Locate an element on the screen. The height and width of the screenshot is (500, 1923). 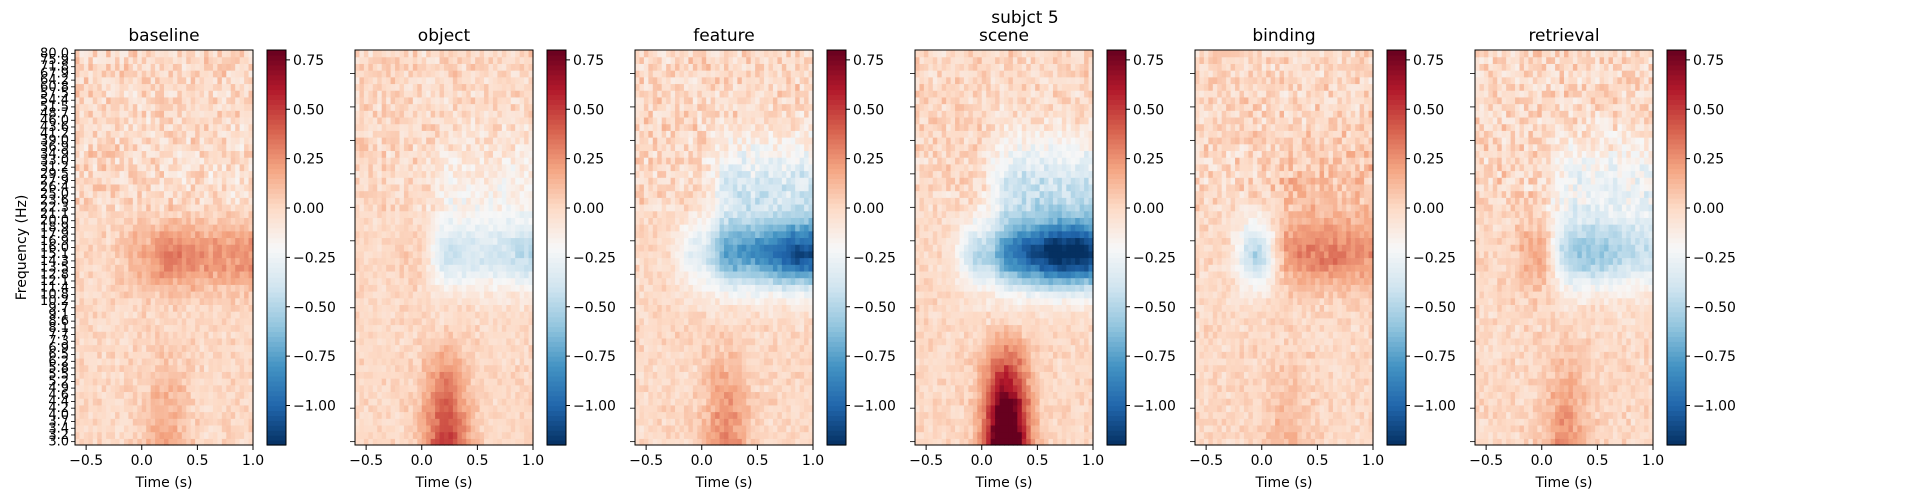
y-tick-label: 5.8 is located at coordinates (58, 368).